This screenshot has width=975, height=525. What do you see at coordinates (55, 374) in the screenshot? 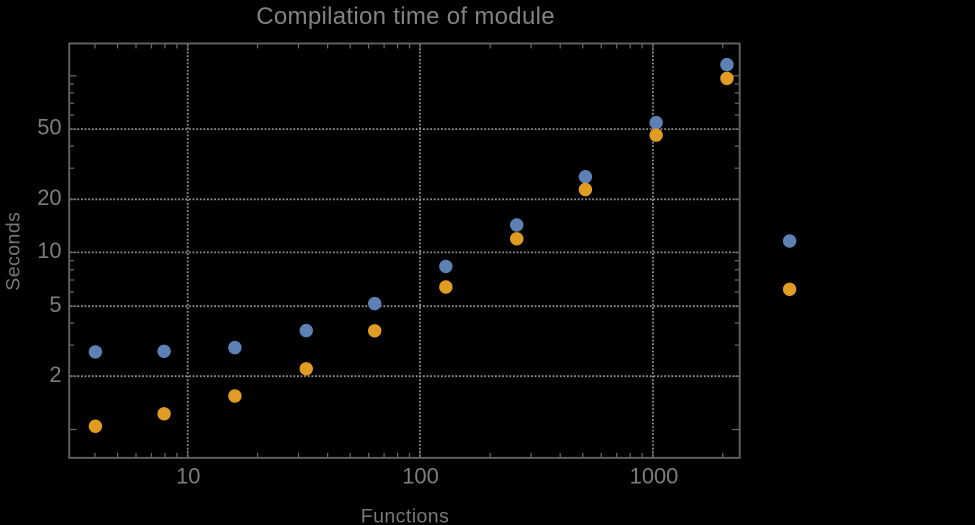
I see `svg-text: 2` at bounding box center [55, 374].